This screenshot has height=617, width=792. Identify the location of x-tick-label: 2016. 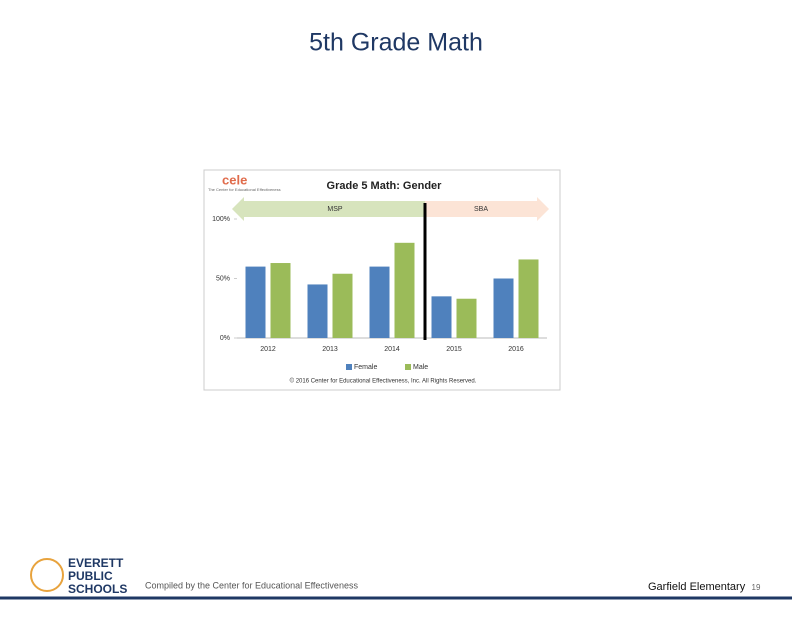
(516, 349).